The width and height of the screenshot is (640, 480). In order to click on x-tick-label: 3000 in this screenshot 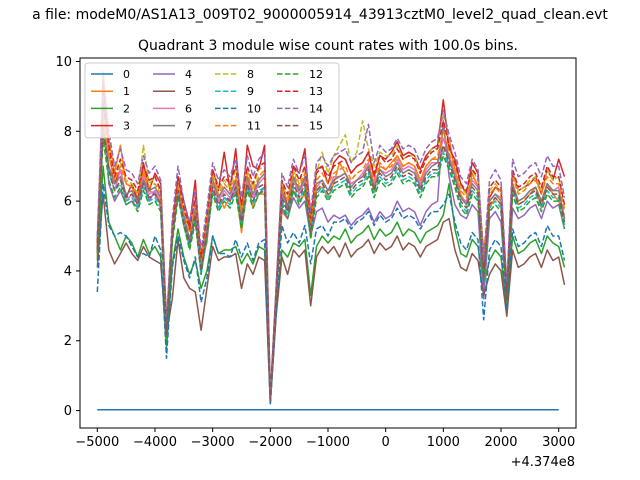, I will do `click(558, 442)`.